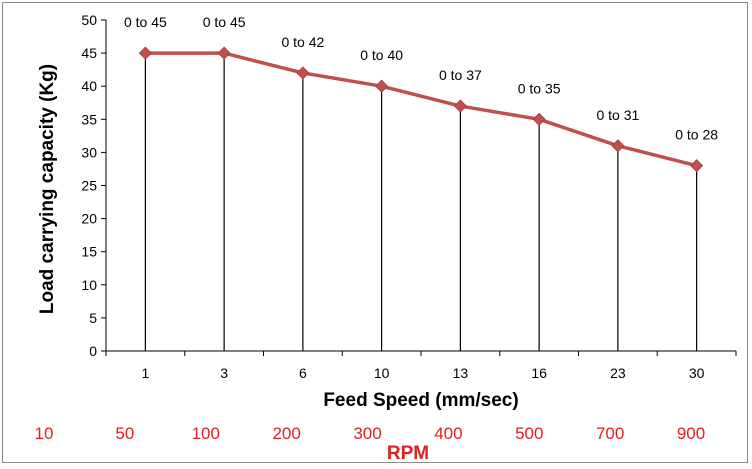 This screenshot has height=469, width=752. What do you see at coordinates (89, 20) in the screenshot?
I see `y-tick-label: 50` at bounding box center [89, 20].